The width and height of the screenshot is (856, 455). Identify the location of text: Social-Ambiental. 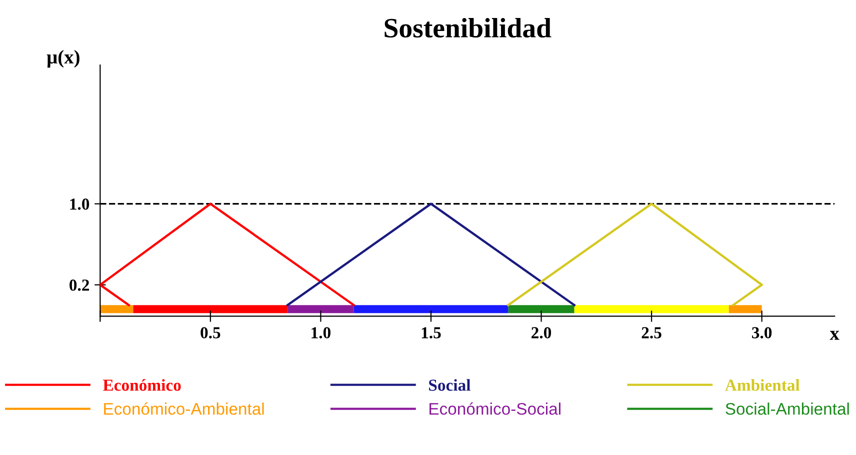
(787, 408).